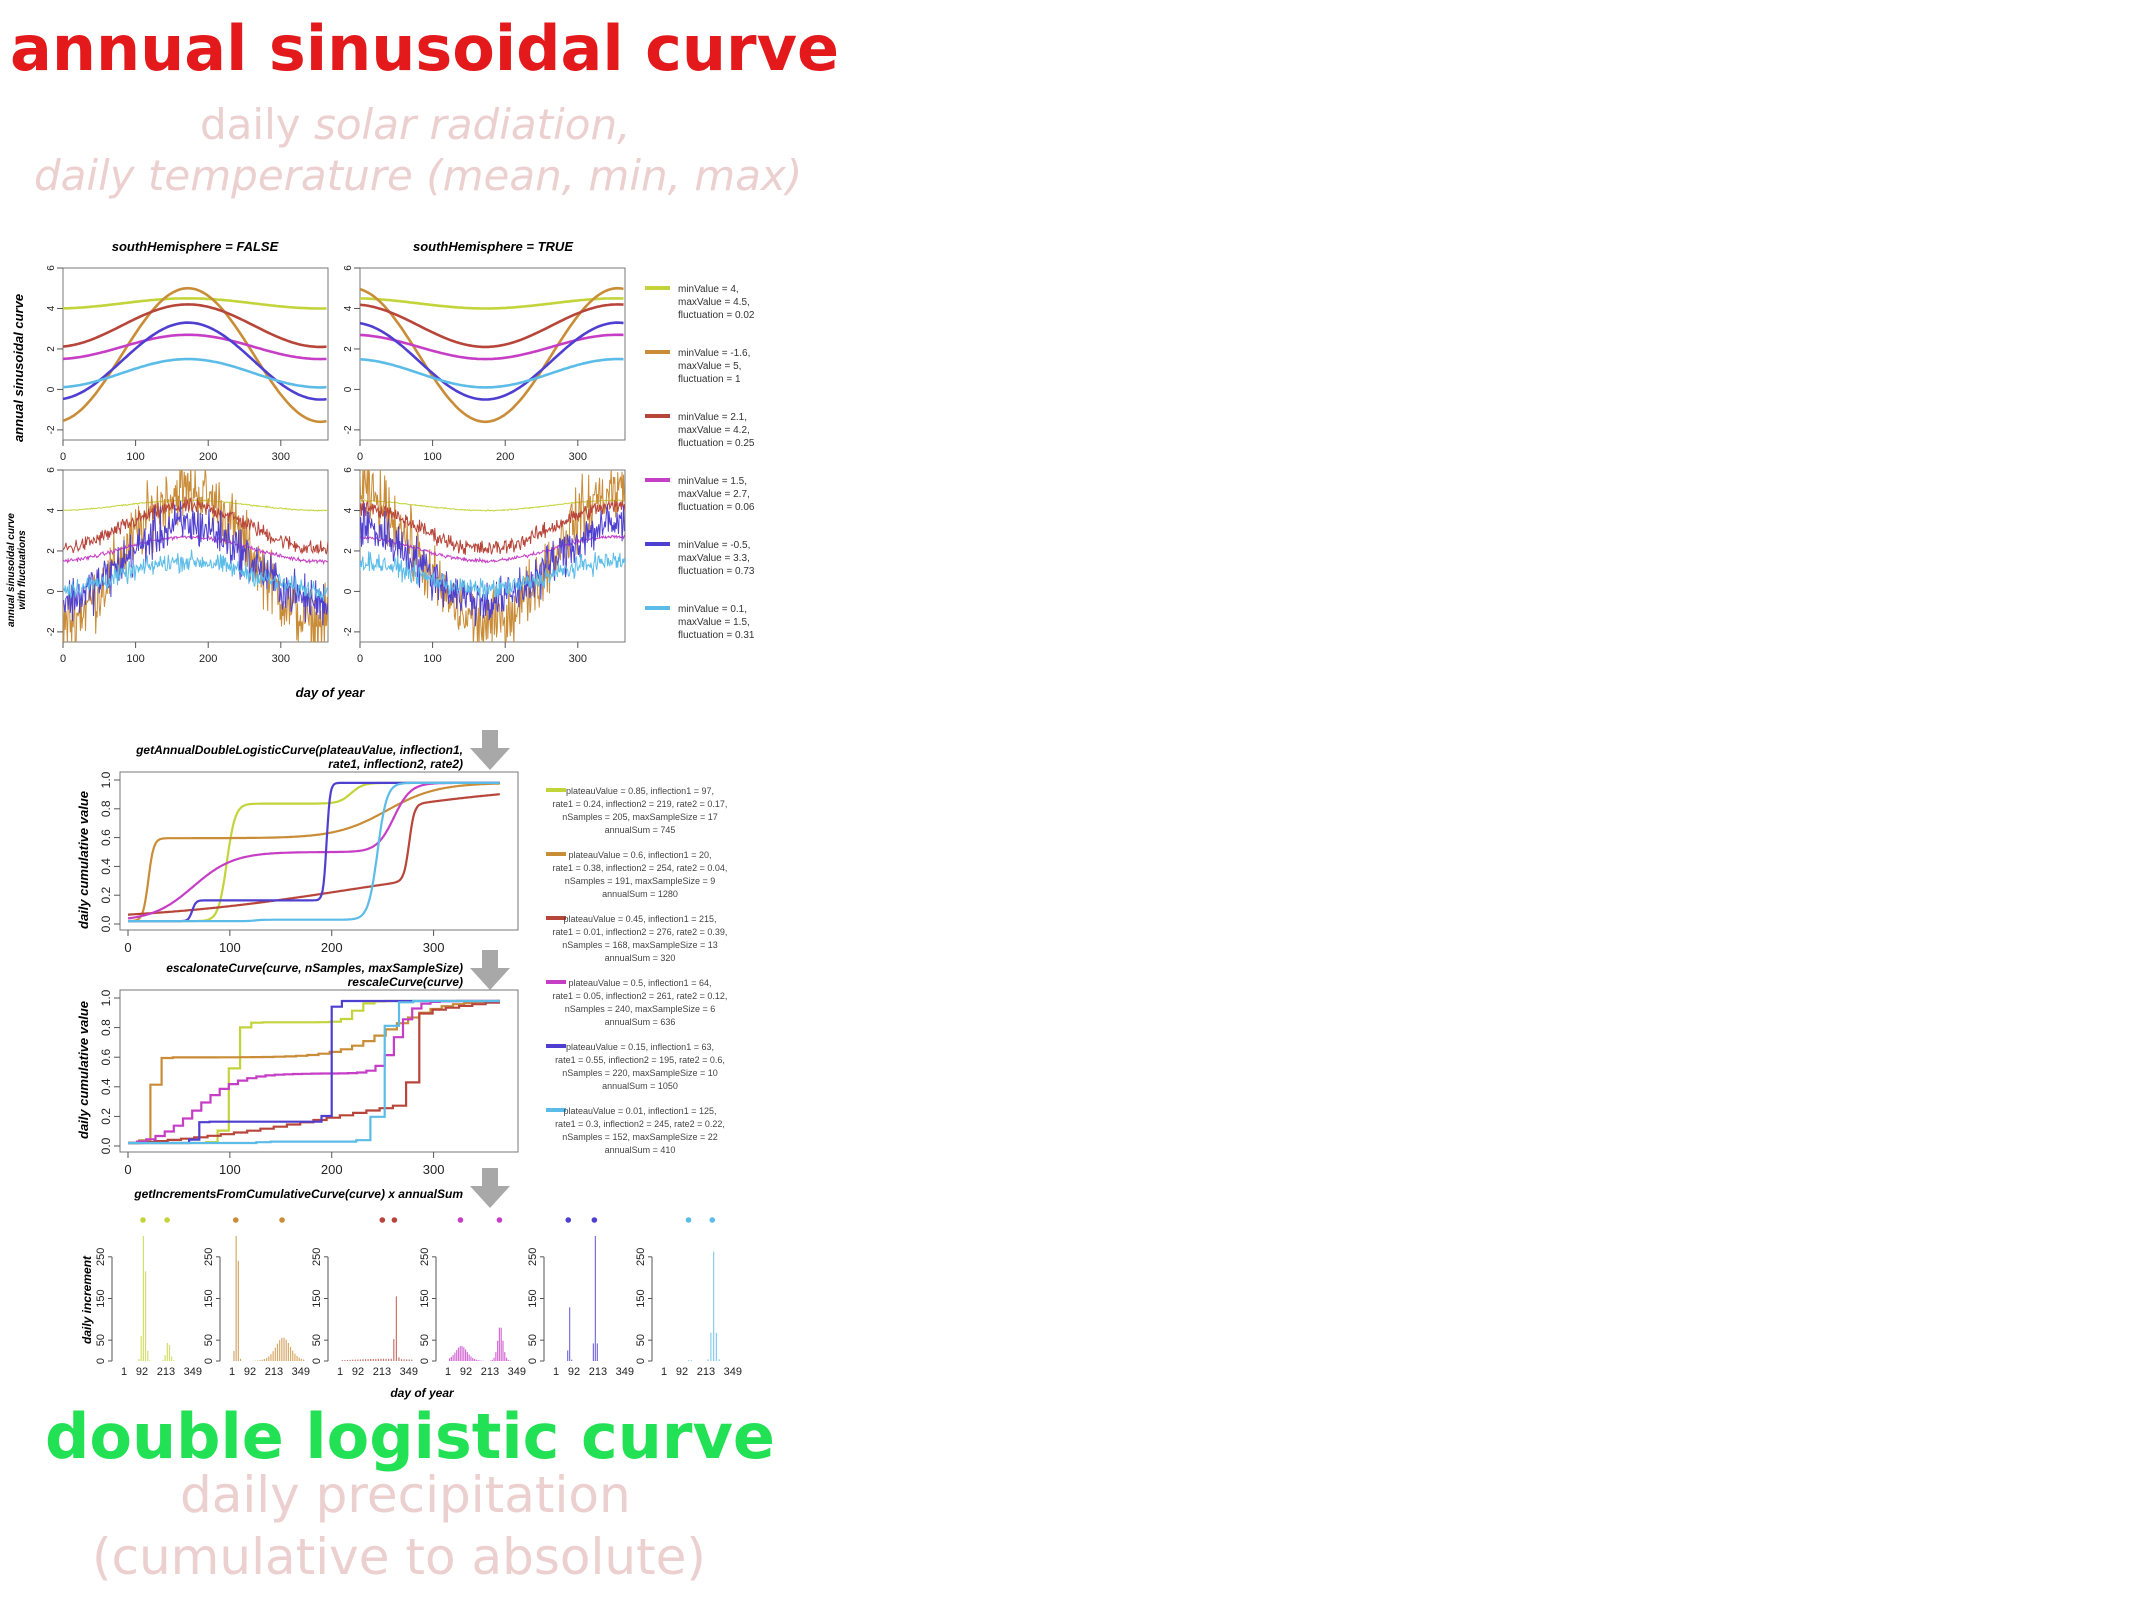 The width and height of the screenshot is (2150, 1601). Describe the element at coordinates (640, 1009) in the screenshot. I see `legend-label: nSamples = 240, maxSampleSize = 6` at that location.